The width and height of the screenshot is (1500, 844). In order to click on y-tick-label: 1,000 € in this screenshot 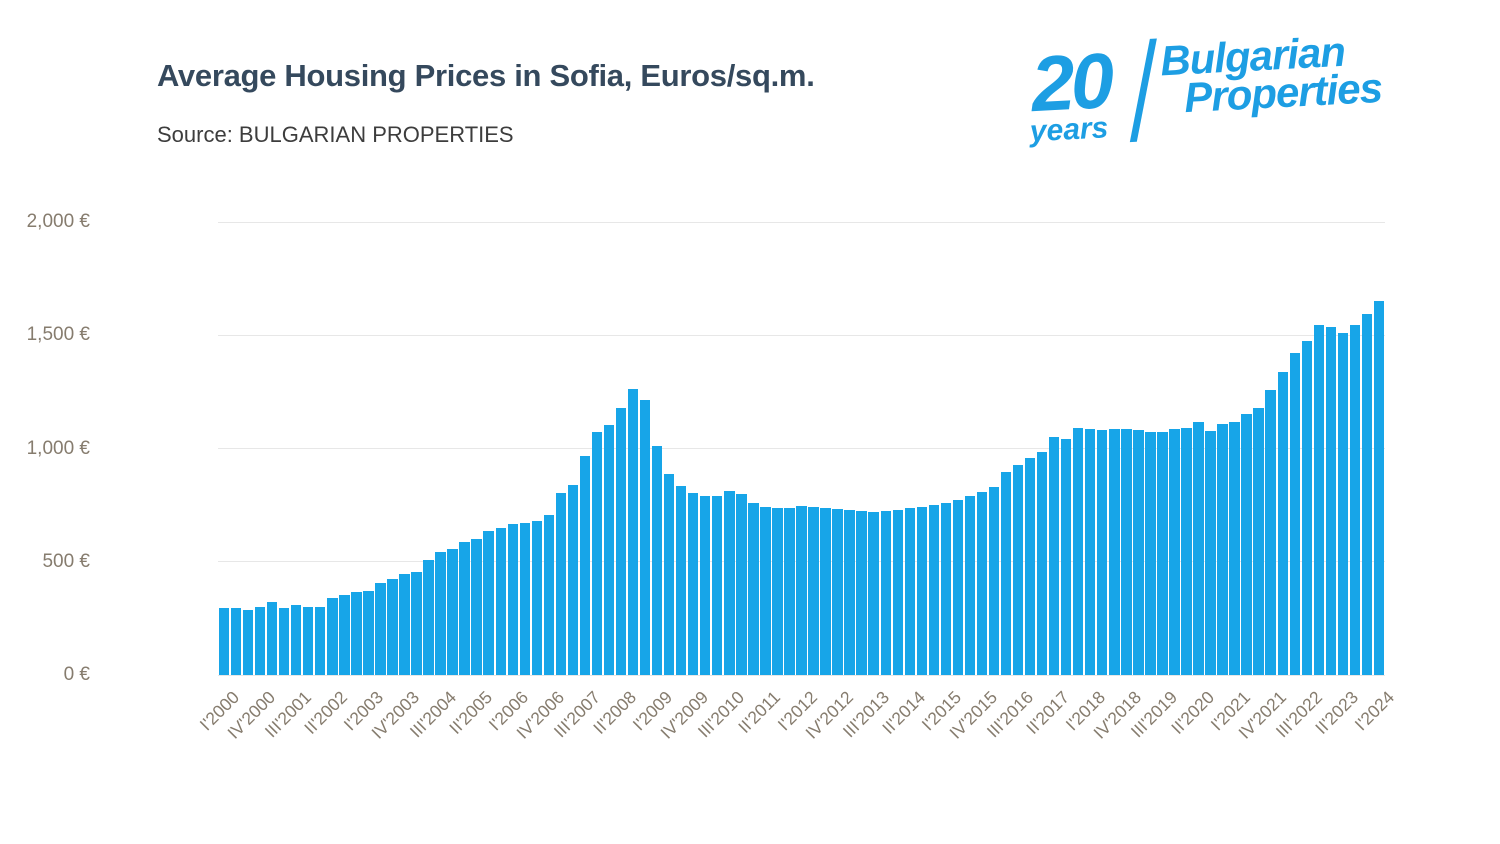, I will do `click(58, 448)`.